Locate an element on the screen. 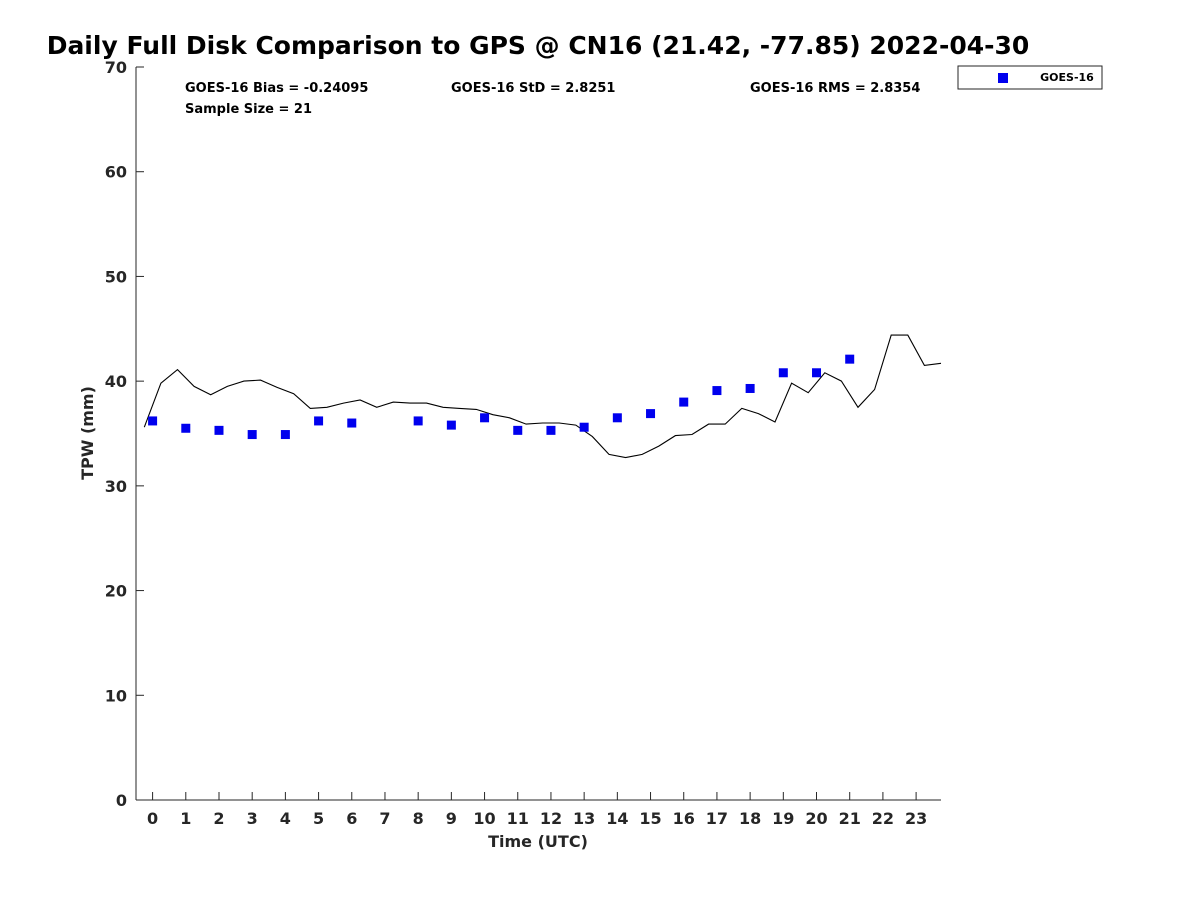  legend: GOES-16 is located at coordinates (1030, 77).